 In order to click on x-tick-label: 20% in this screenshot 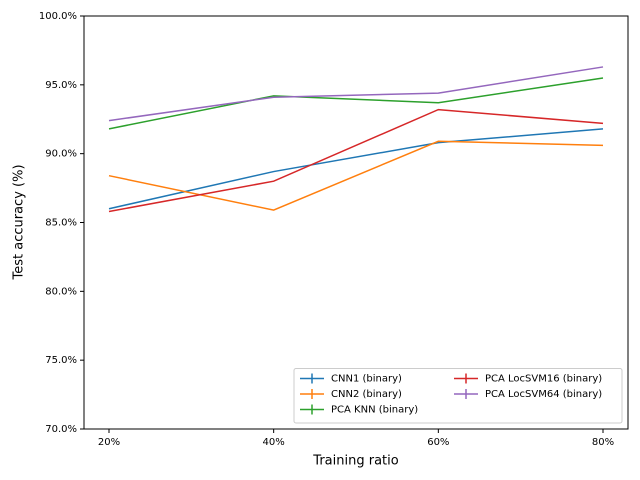, I will do `click(109, 442)`.